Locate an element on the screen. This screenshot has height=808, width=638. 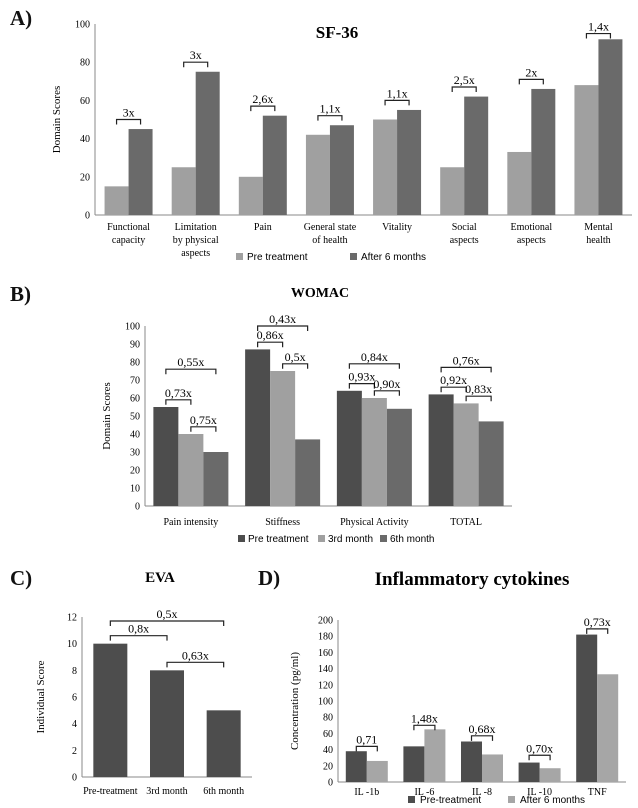
sf36-category-label: Vitality is located at coordinates (397, 227).